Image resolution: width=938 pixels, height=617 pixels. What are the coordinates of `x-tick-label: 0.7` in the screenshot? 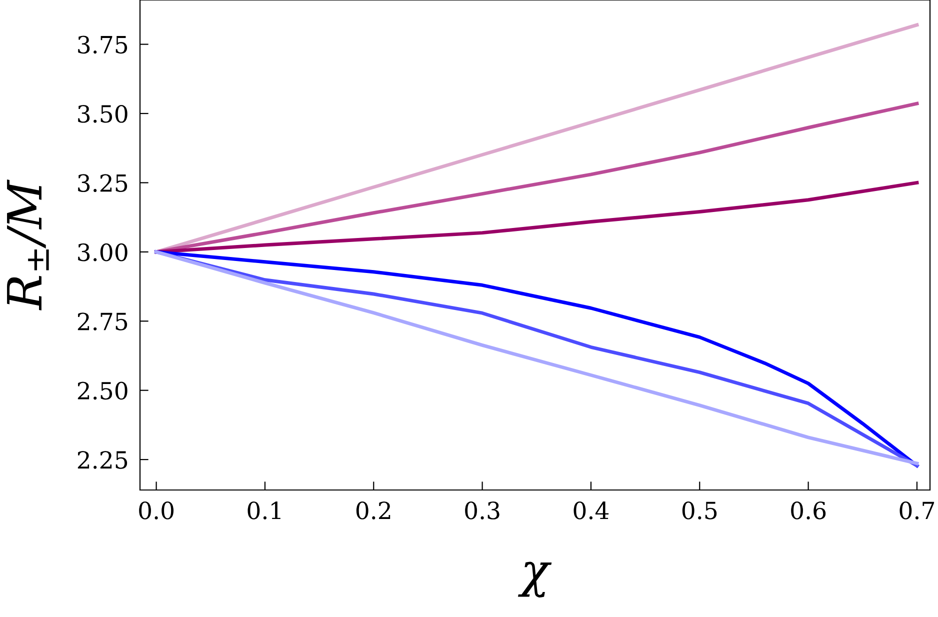 It's located at (917, 511).